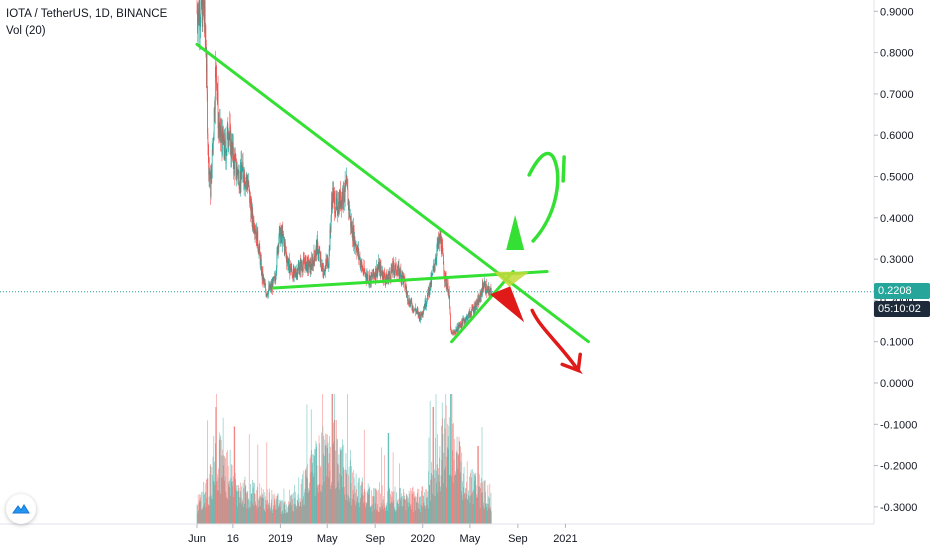 This screenshot has width=932, height=550. What do you see at coordinates (375, 539) in the screenshot?
I see `time-tick-label: Sep` at bounding box center [375, 539].